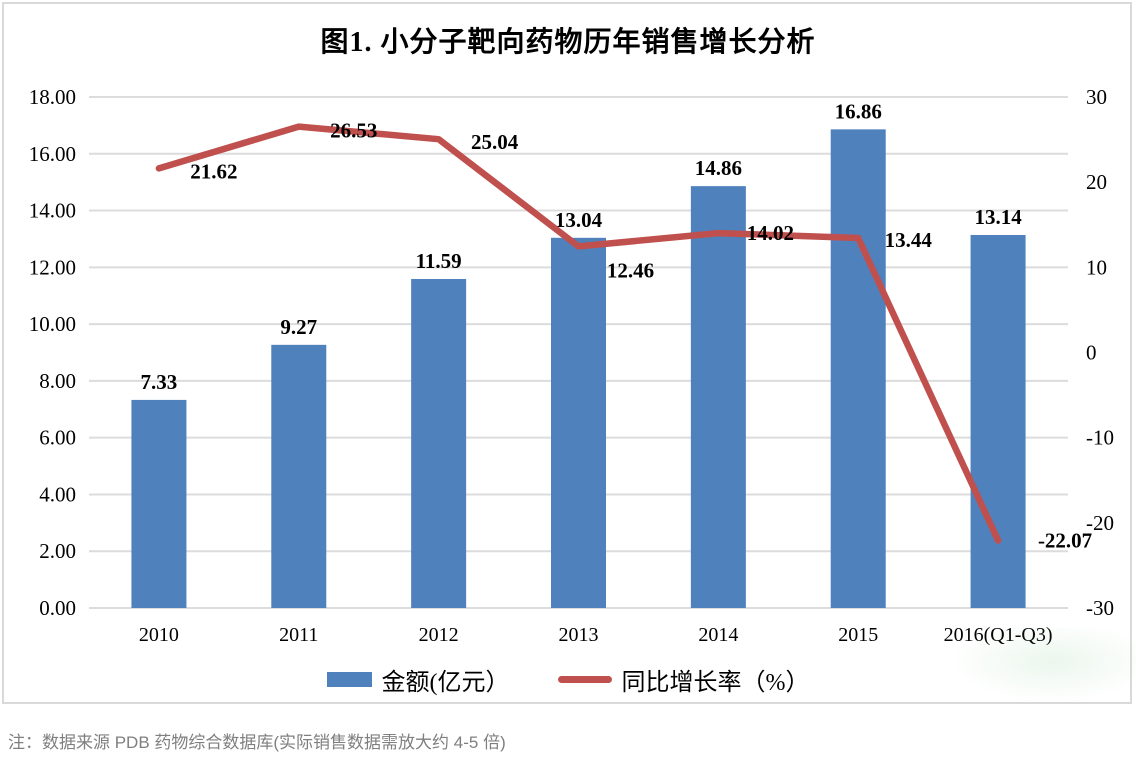 This screenshot has height=758, width=1136. What do you see at coordinates (298, 635) in the screenshot?
I see `x-axis-label: 2011` at bounding box center [298, 635].